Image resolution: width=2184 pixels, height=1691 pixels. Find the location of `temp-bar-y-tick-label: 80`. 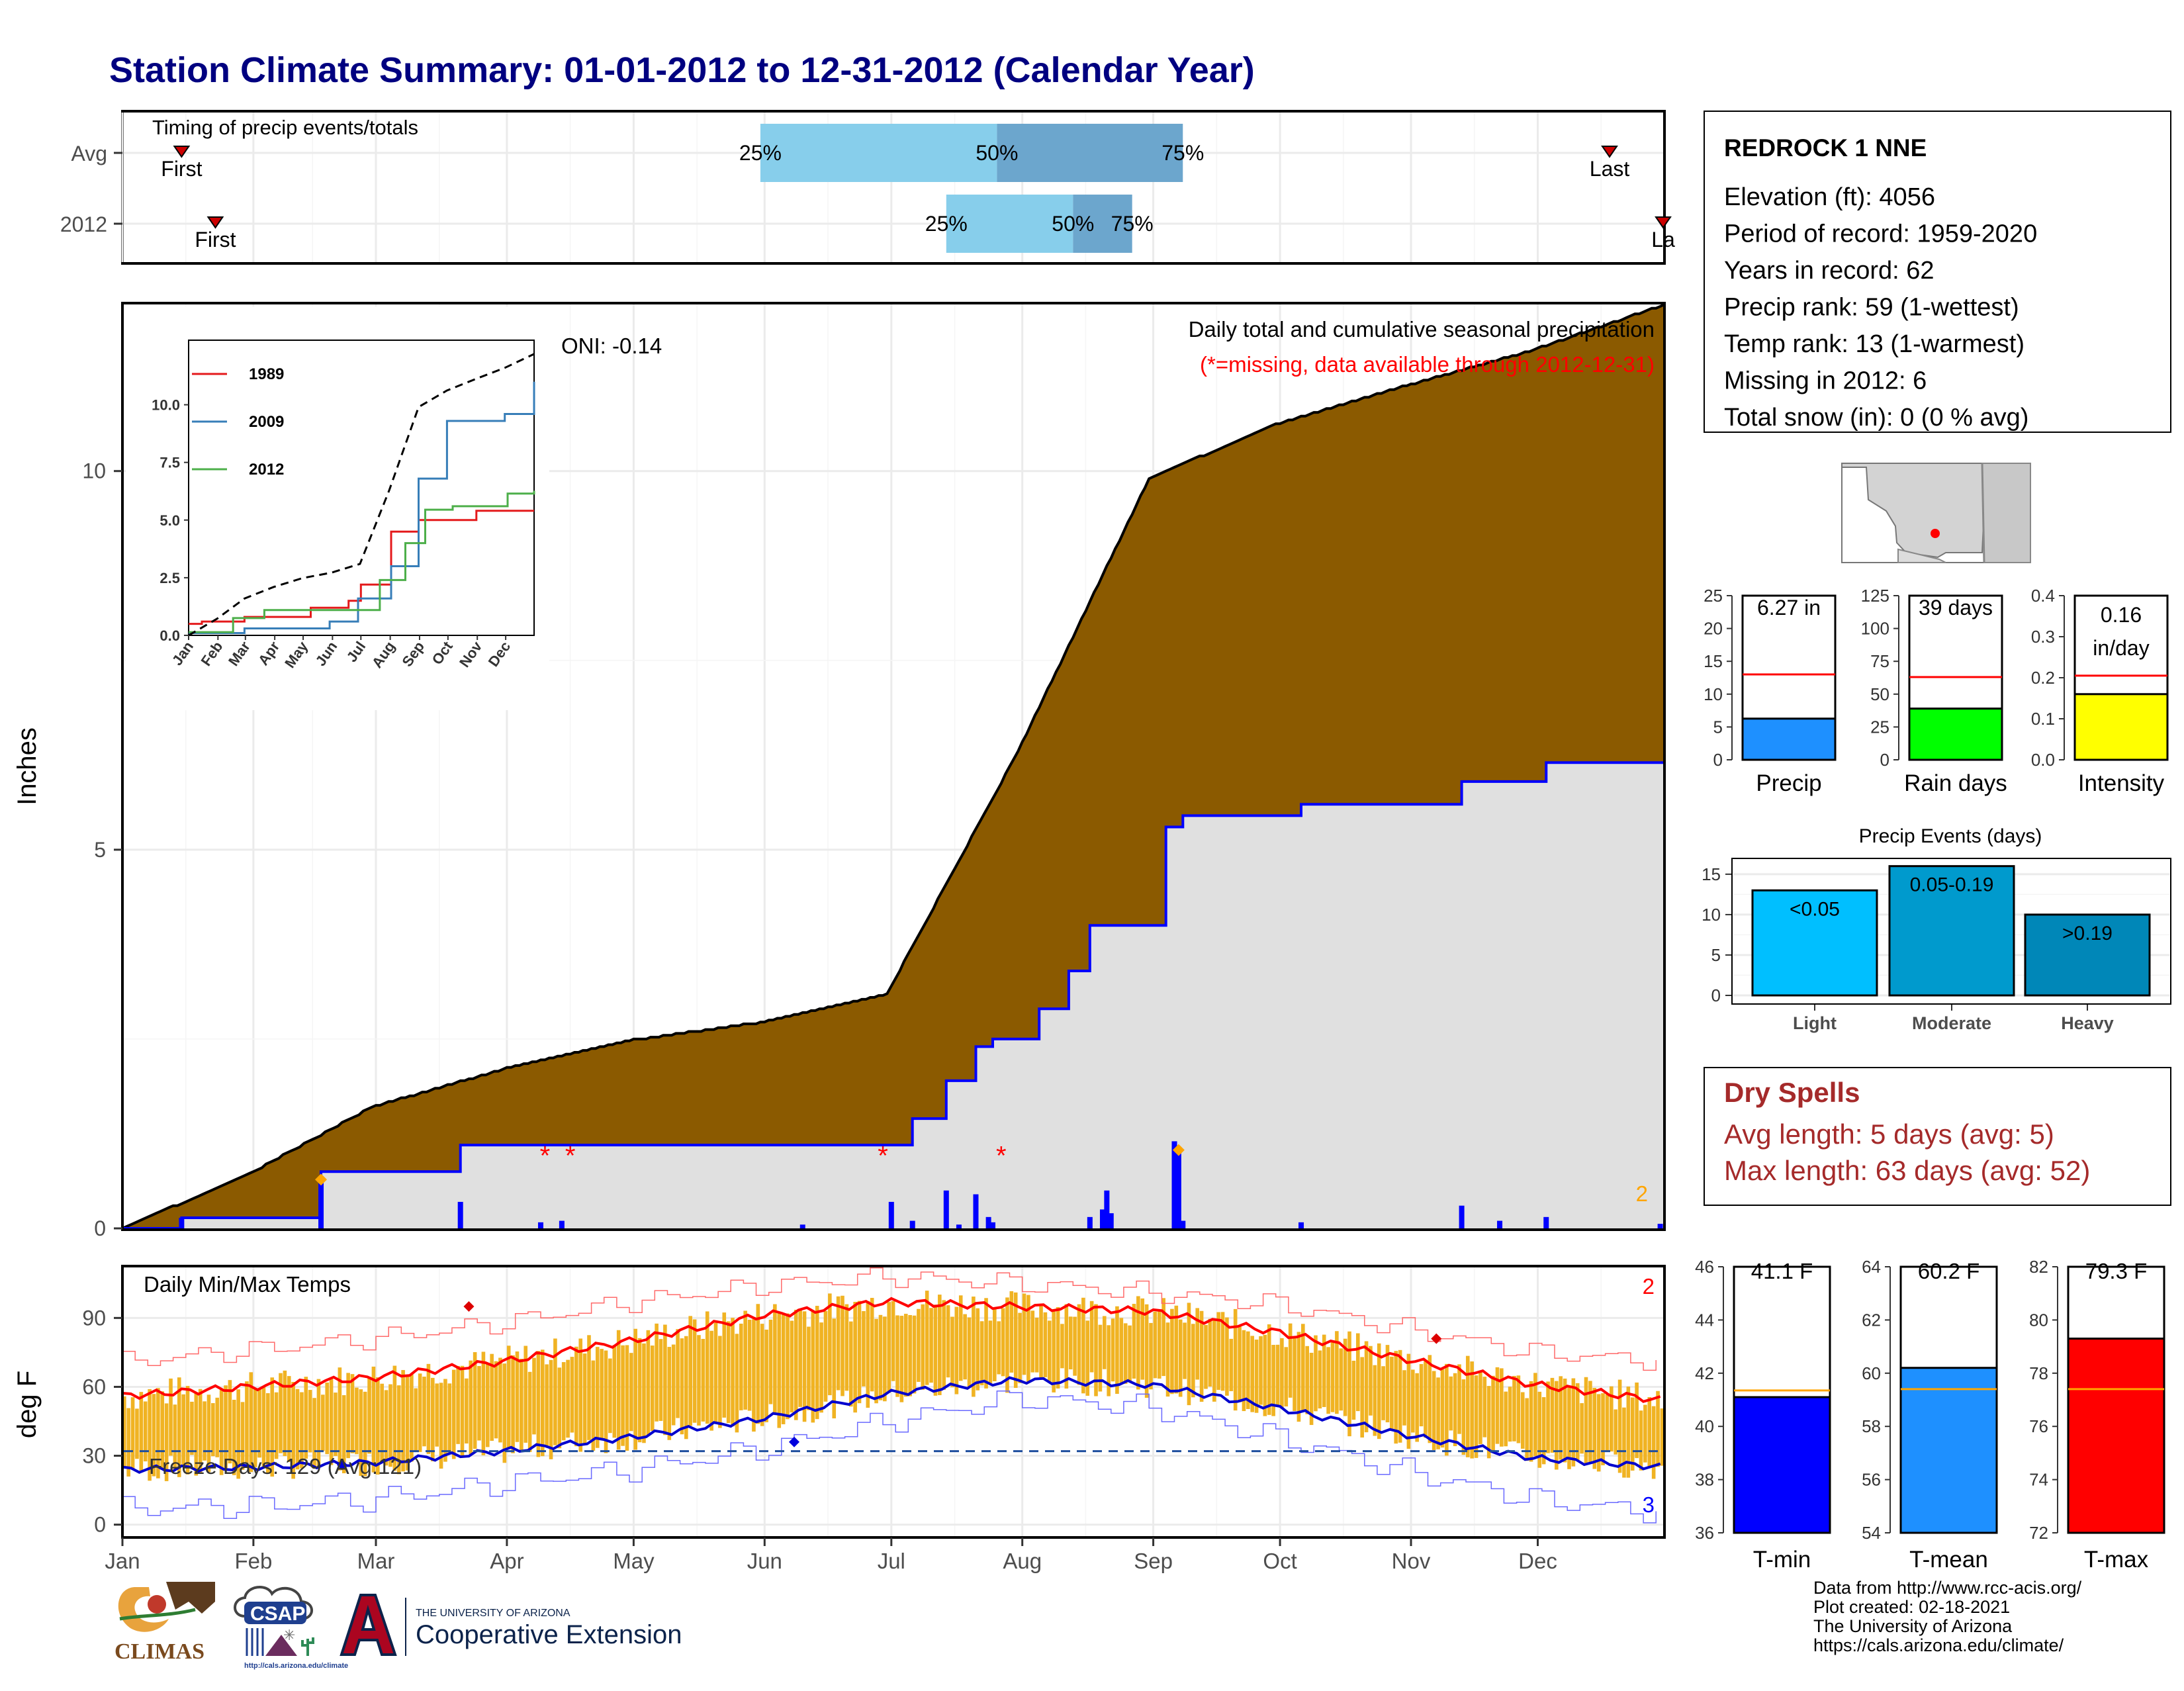

temp-bar-y-tick-label: 80 is located at coordinates (2039, 1320).